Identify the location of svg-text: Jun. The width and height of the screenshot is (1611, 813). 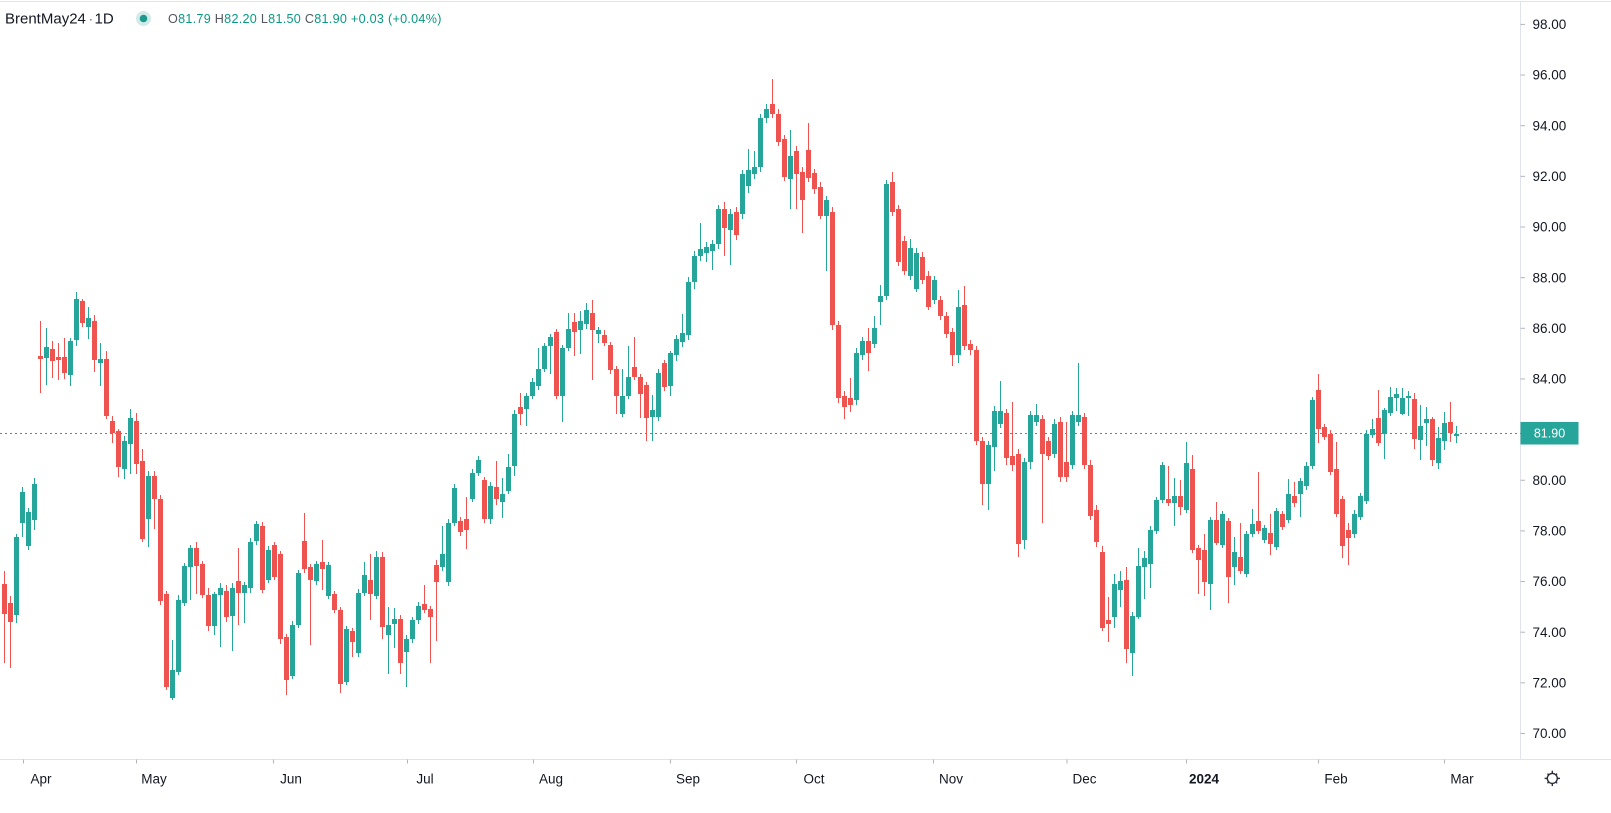
(291, 779).